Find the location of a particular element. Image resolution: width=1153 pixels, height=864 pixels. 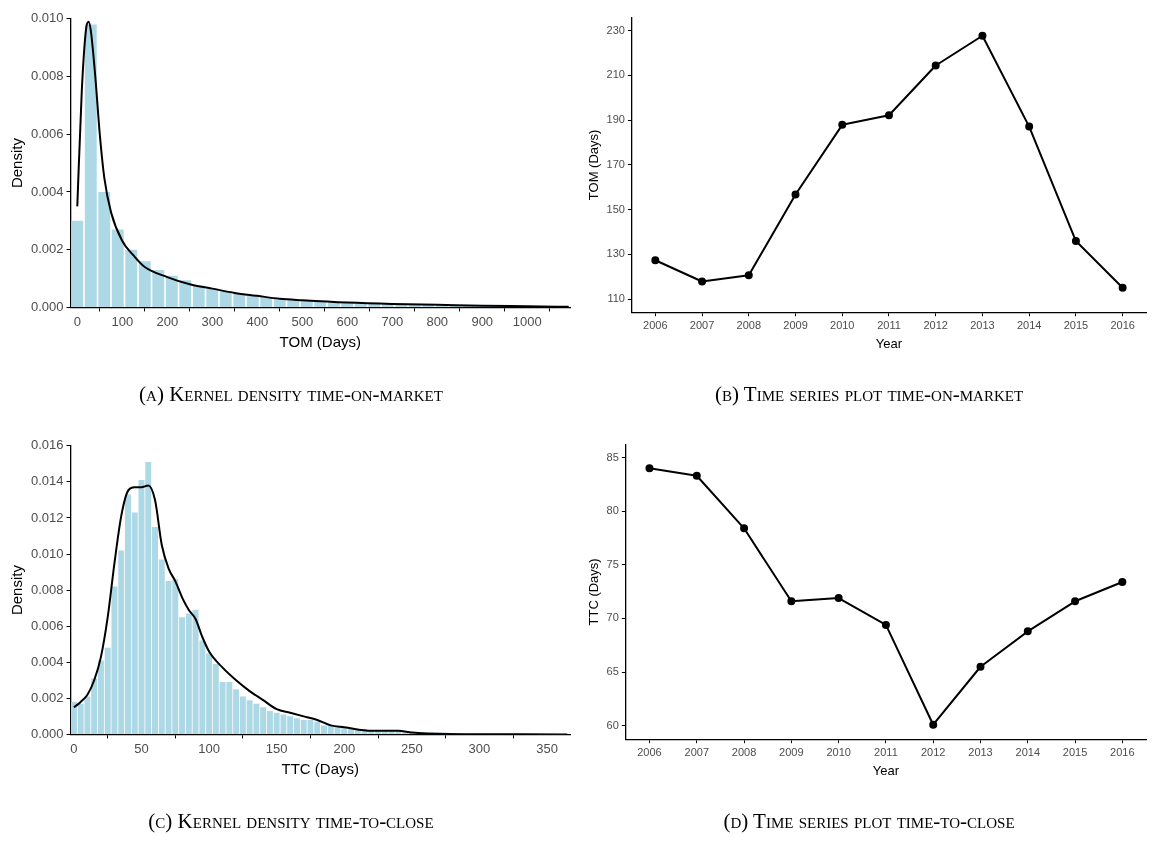

y-tick-label: 0.014 is located at coordinates (47, 481).